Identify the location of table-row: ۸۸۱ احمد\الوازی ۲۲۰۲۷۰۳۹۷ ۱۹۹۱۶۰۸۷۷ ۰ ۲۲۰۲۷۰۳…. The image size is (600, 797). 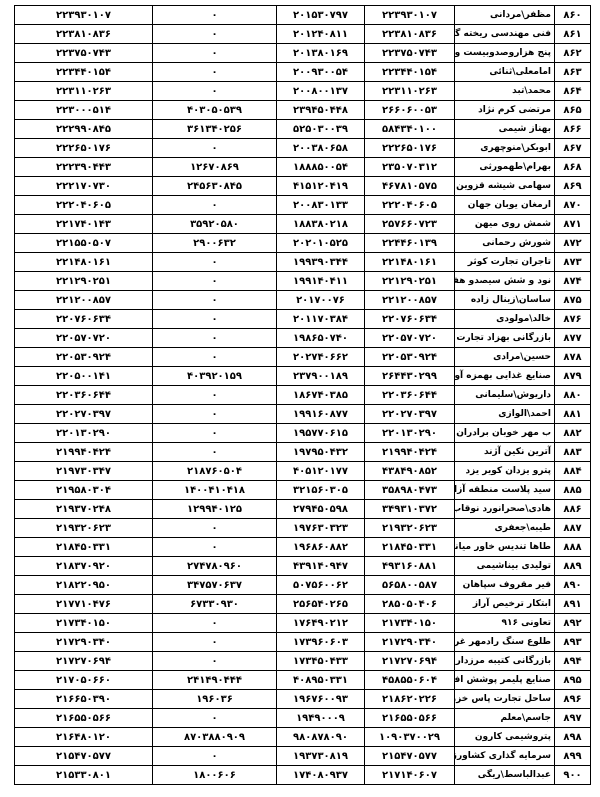
(302, 414).